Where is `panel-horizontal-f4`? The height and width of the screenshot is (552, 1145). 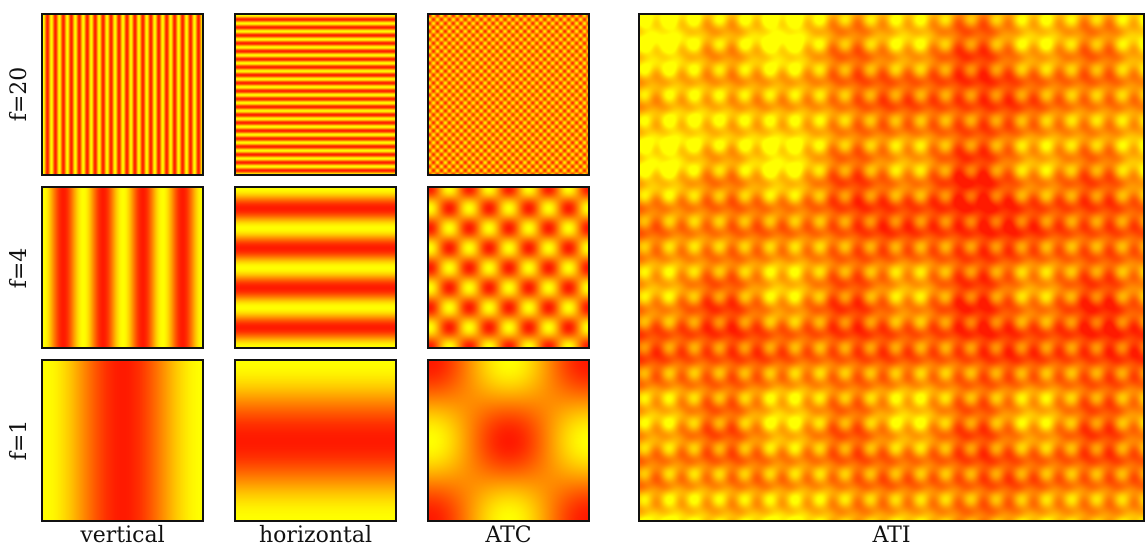
panel-horizontal-f4 is located at coordinates (315, 267).